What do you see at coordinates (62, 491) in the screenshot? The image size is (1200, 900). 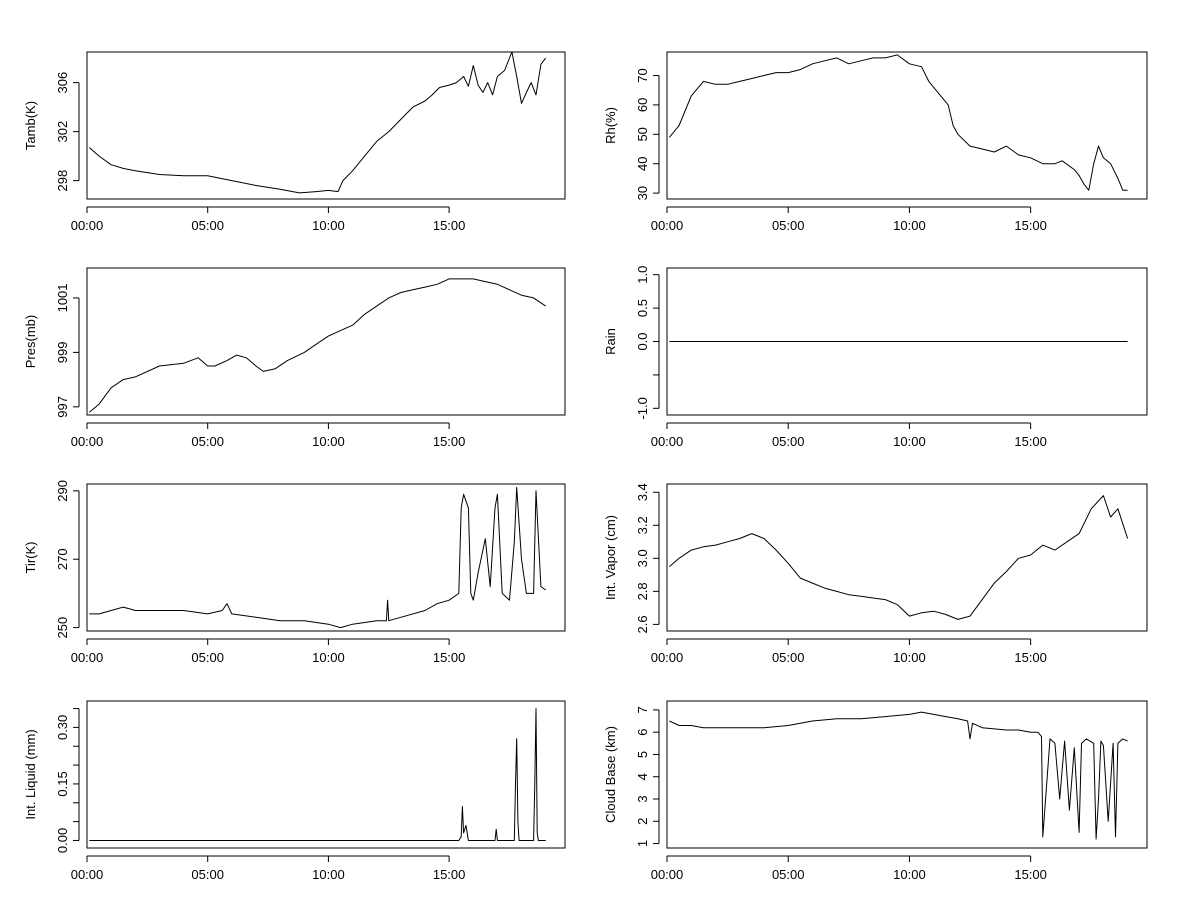 I see `y-tick-label: 290` at bounding box center [62, 491].